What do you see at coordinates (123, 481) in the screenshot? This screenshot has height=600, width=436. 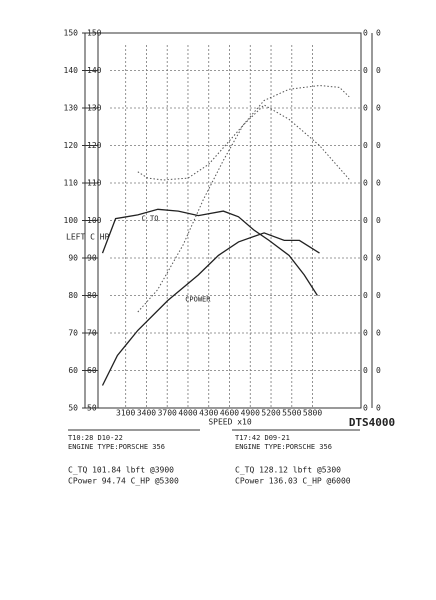 I see `run-power: CPower 94.74 C_HP @5300` at bounding box center [123, 481].